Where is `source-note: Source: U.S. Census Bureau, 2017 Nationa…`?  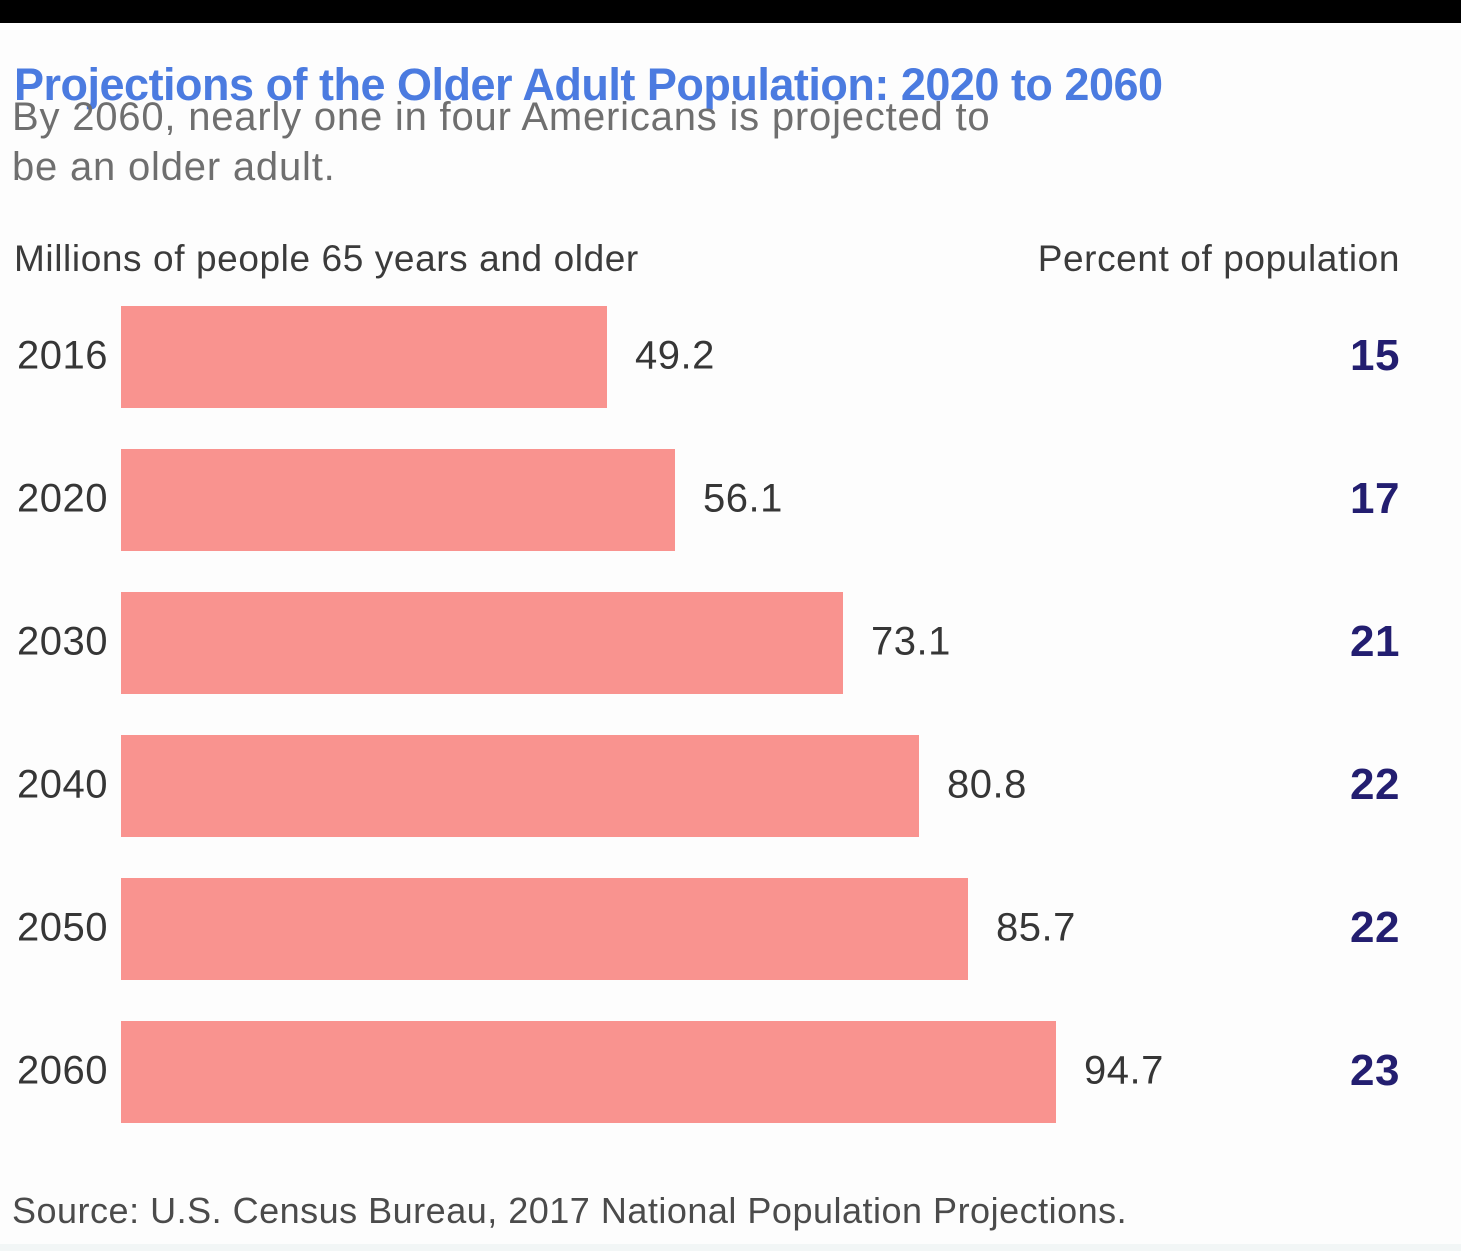
source-note: Source: U.S. Census Bureau, 2017 Nationa… is located at coordinates (570, 1210).